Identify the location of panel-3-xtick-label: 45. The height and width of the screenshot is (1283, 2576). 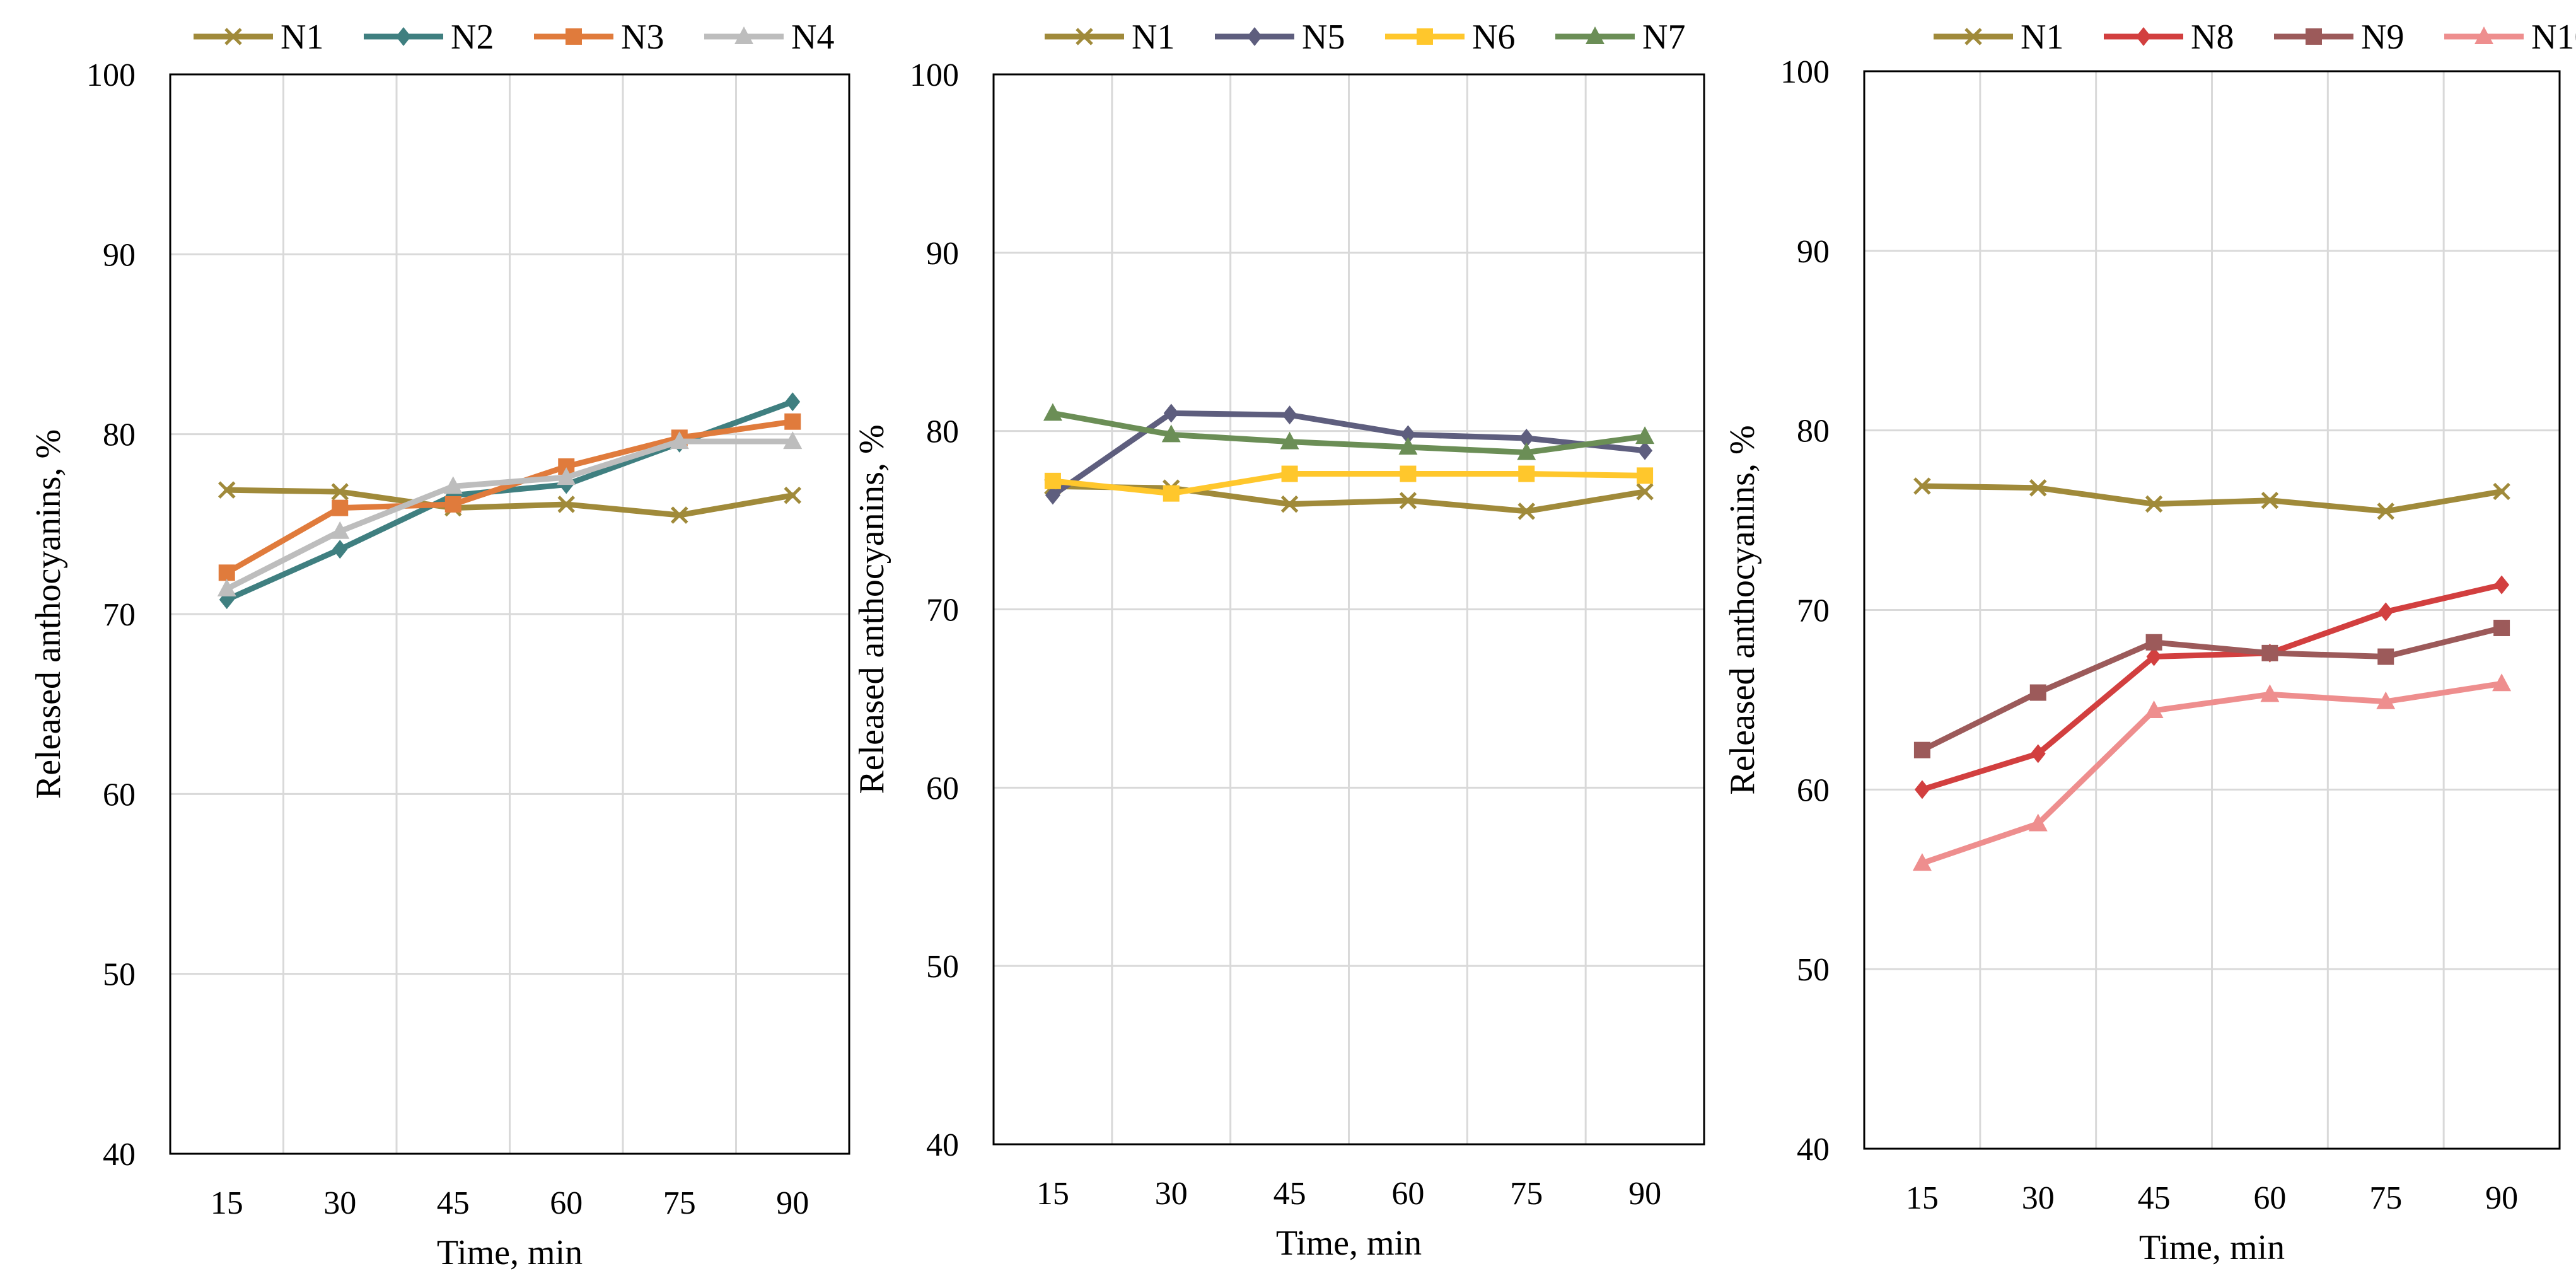
(2155, 1198).